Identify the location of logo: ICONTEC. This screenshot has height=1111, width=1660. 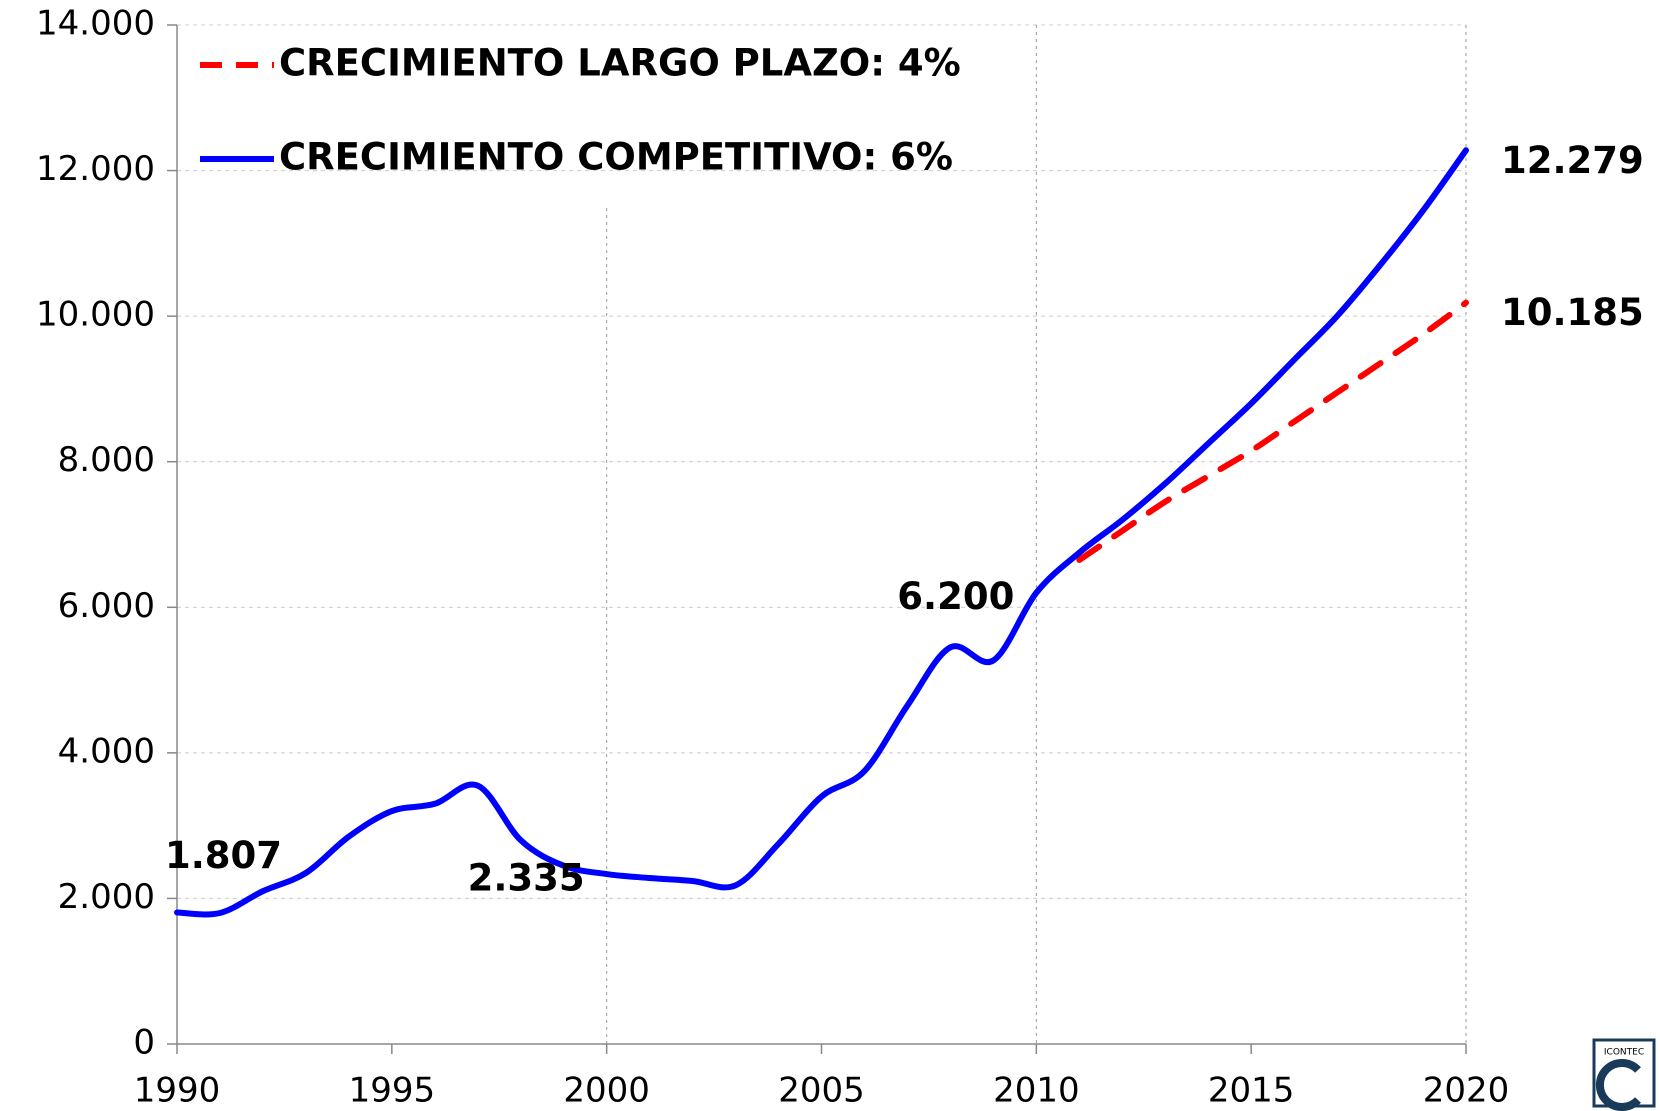
(1624, 1074).